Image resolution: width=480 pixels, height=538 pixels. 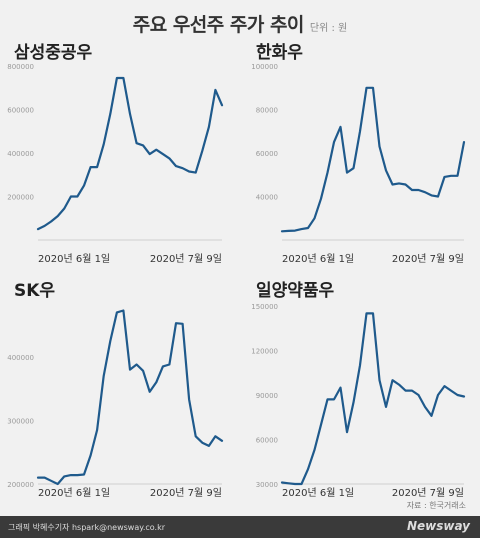 What do you see at coordinates (20, 111) in the screenshot?
I see `y-tick-label: 600000` at bounding box center [20, 111].